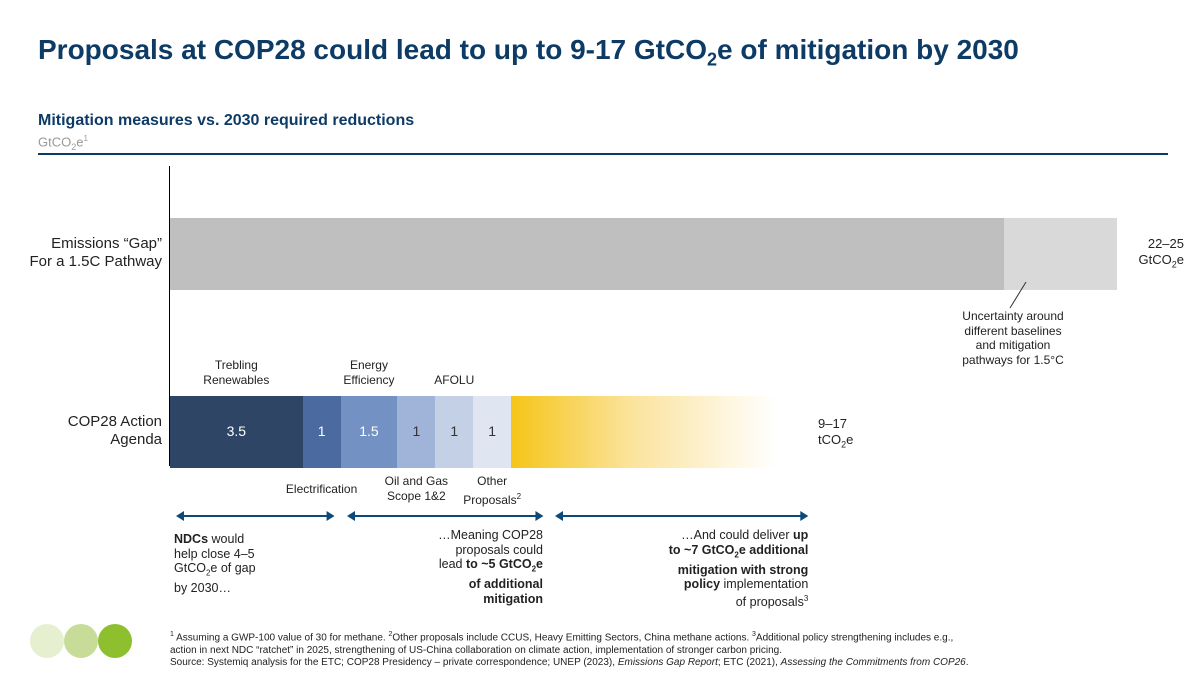 The width and height of the screenshot is (1200, 675). I want to click on segment-label-line: Electrification, so click(321, 489).